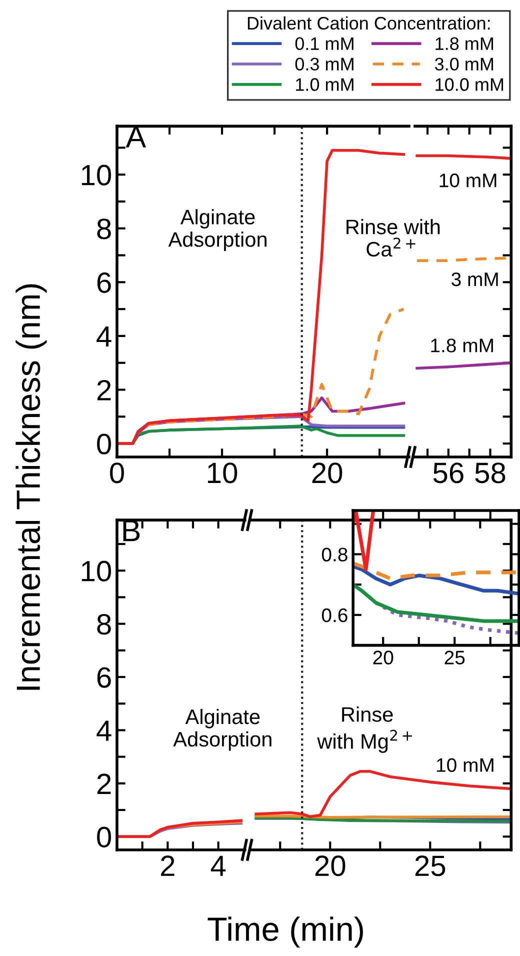  What do you see at coordinates (463, 64) in the screenshot?
I see `legend-label: 3.0 mM` at bounding box center [463, 64].